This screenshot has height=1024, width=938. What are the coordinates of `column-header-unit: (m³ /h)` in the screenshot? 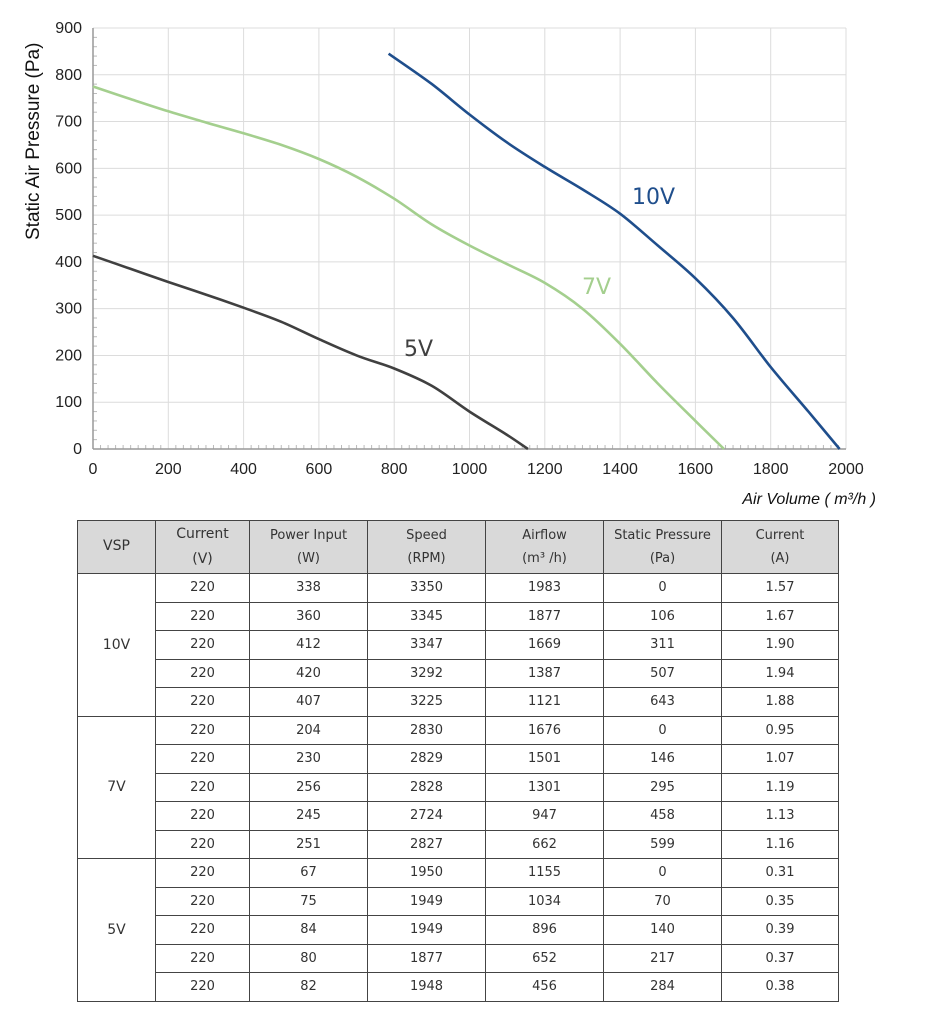 It's located at (544, 558).